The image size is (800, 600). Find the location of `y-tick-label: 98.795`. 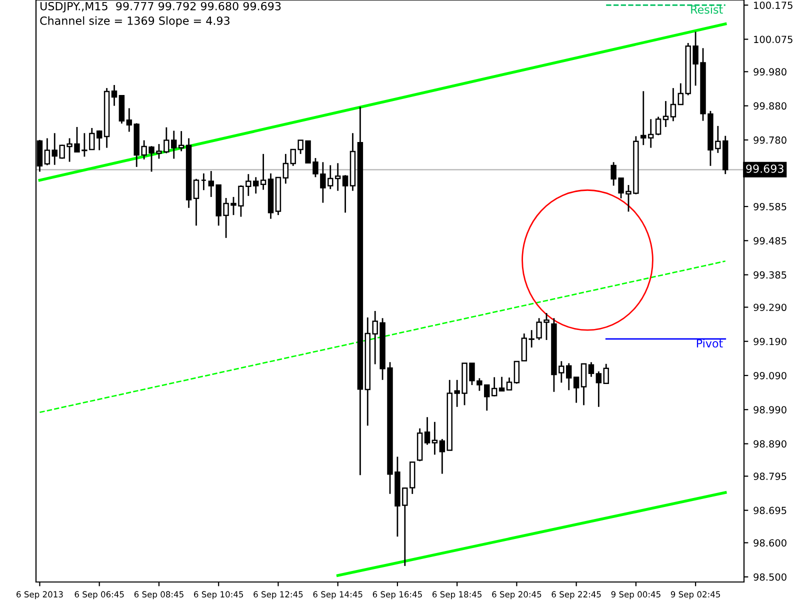

y-tick-label: 98.795 is located at coordinates (770, 476).